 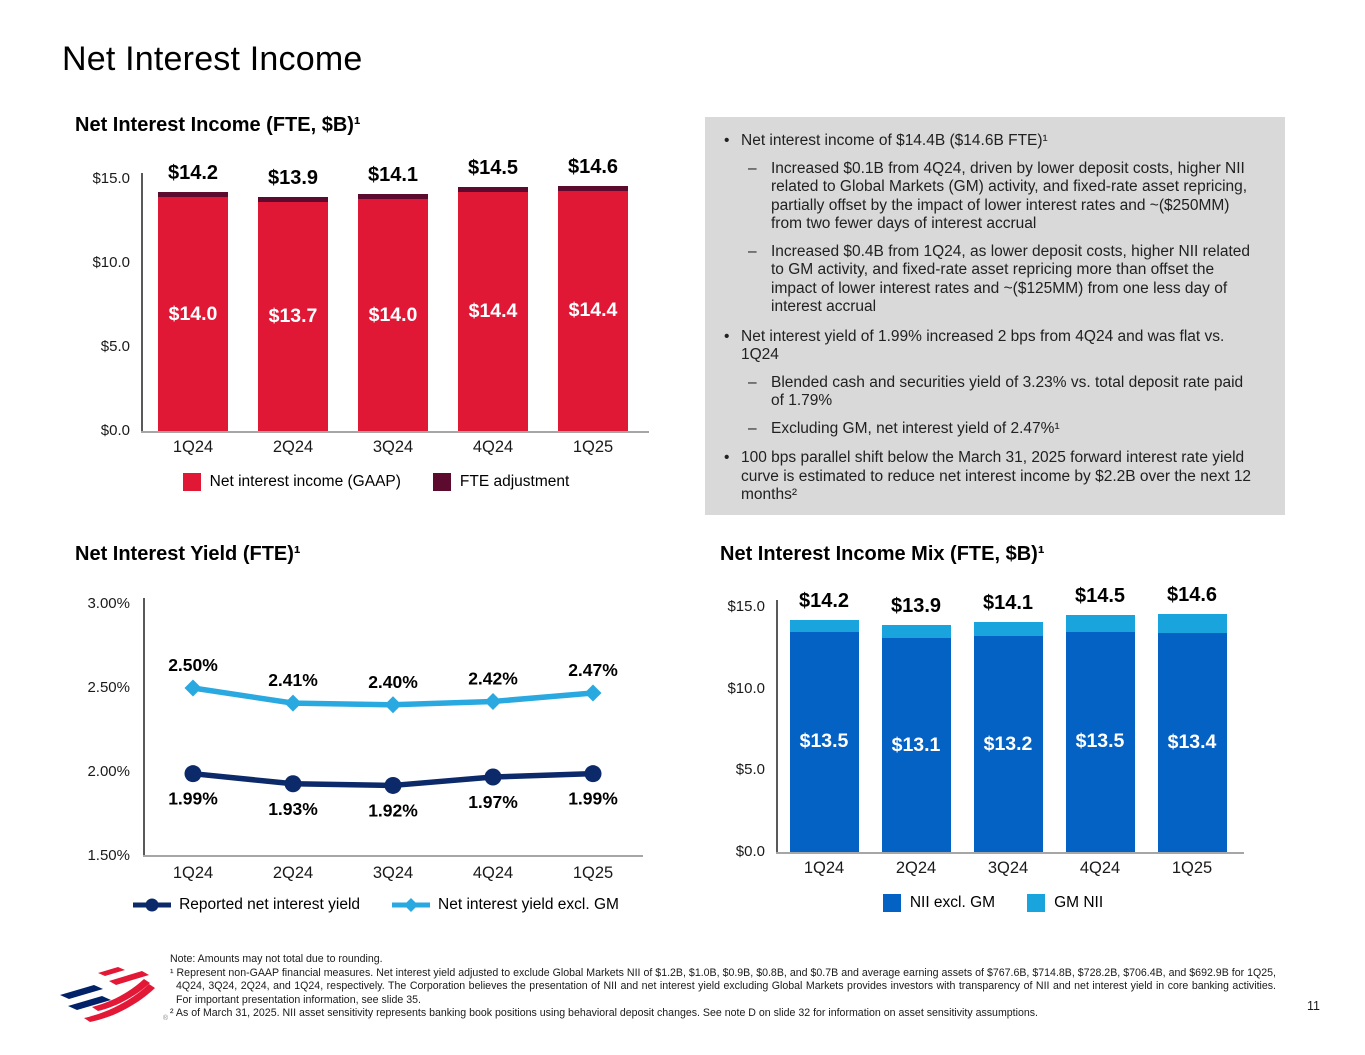 What do you see at coordinates (952, 902) in the screenshot?
I see `legend-label: NII excl. GM` at bounding box center [952, 902].